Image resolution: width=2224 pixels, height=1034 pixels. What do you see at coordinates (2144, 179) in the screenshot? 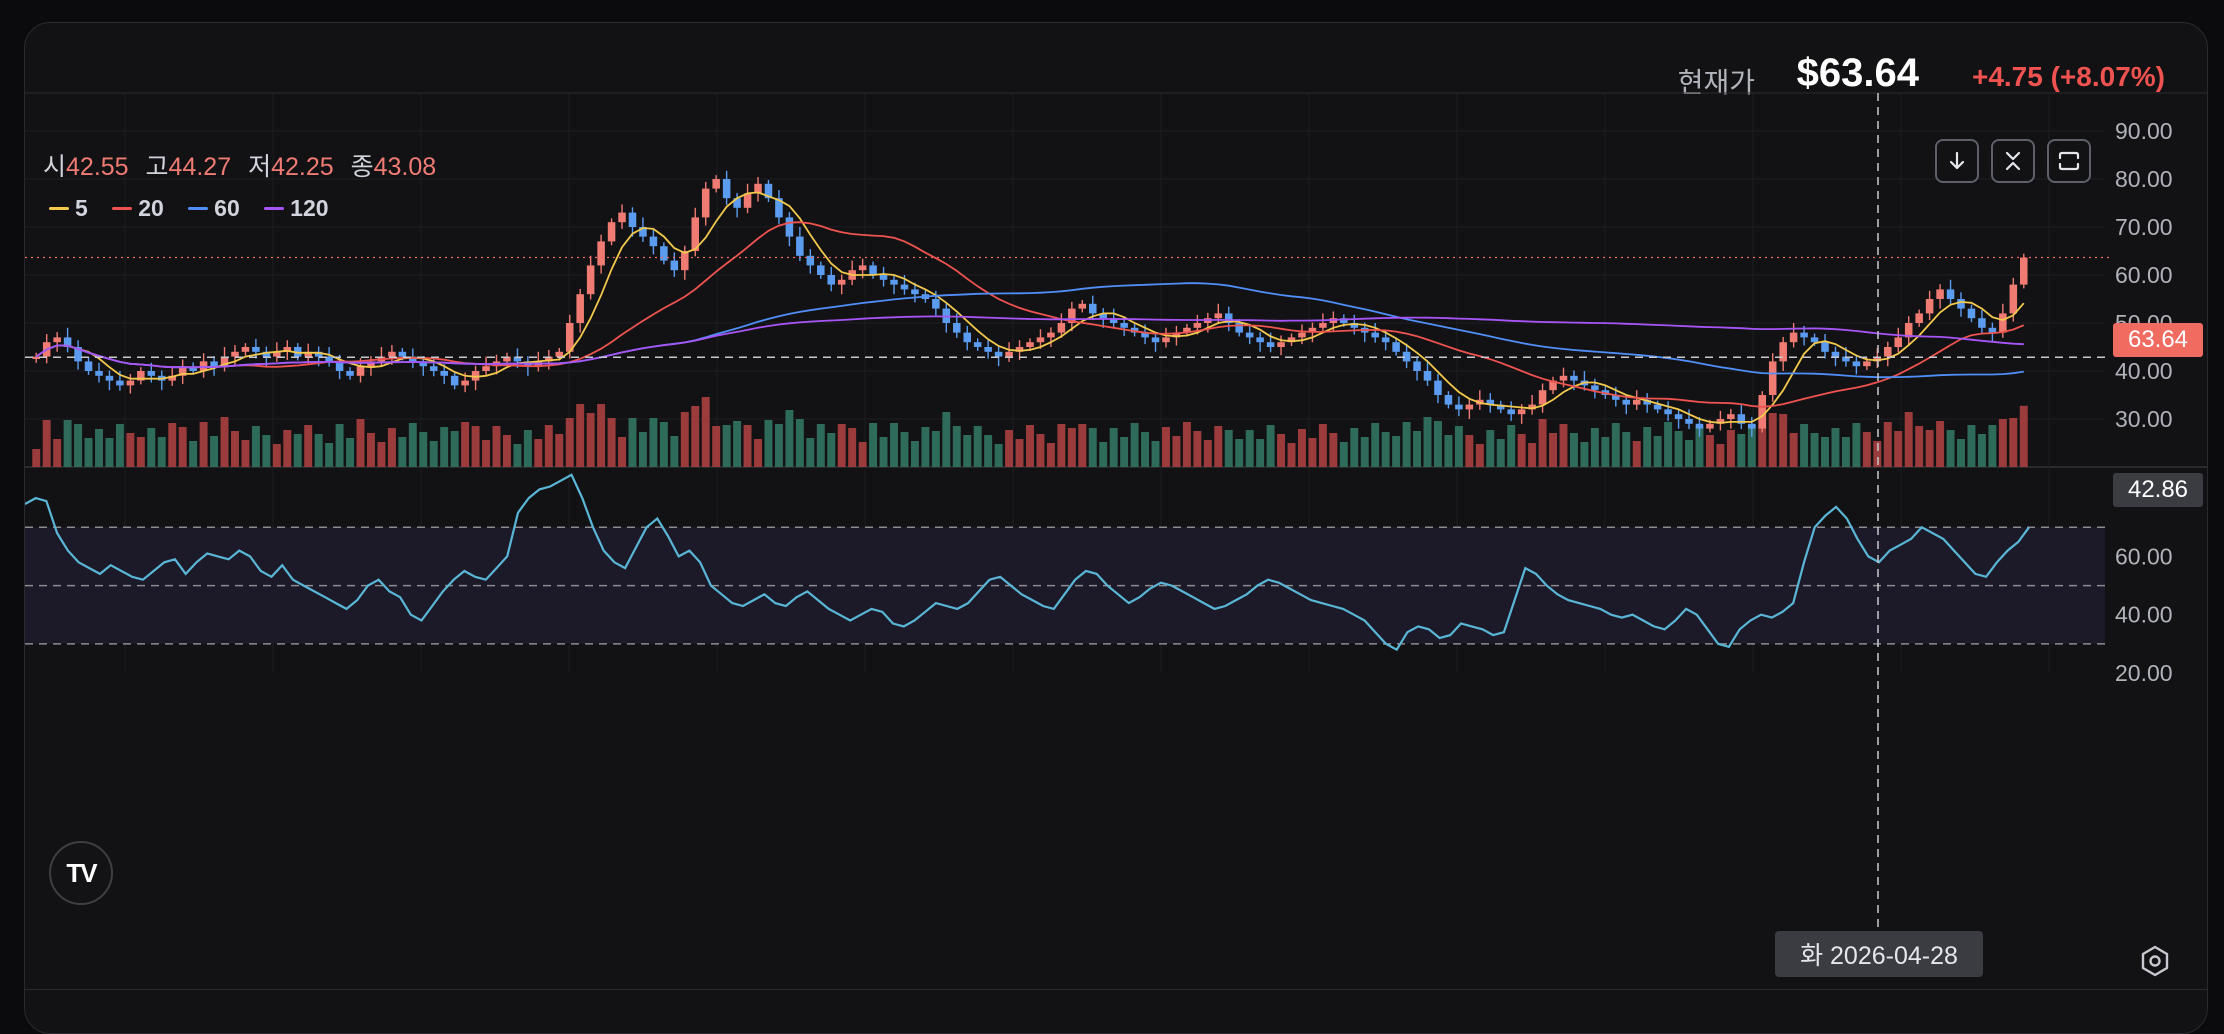
I see `price-axis-label: 80.00` at bounding box center [2144, 179].